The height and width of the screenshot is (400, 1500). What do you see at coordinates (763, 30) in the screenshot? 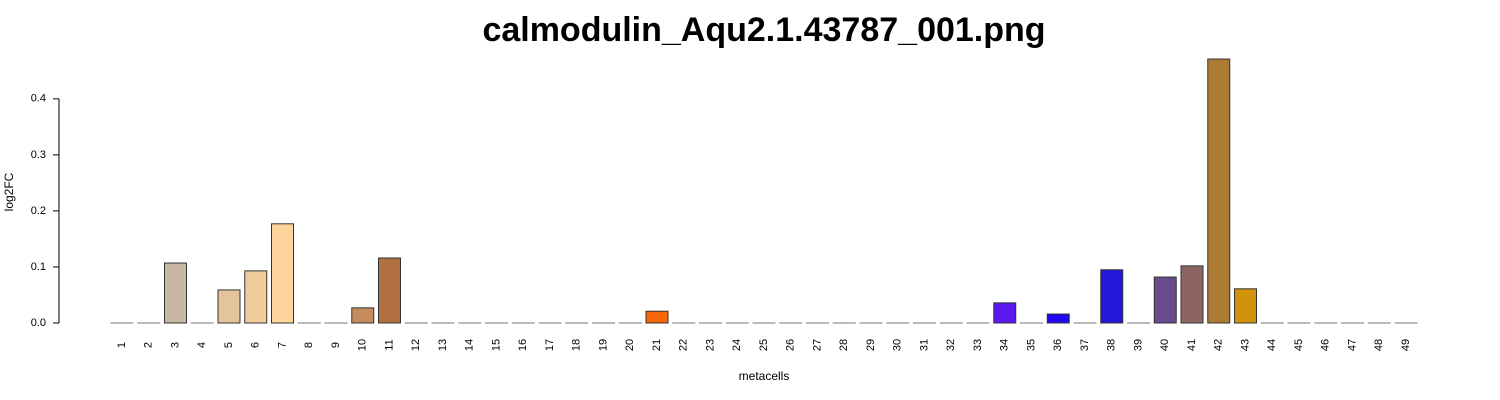
I see `chart-title: calmodulin_Aqu2.1.43787_001.png` at bounding box center [763, 30].